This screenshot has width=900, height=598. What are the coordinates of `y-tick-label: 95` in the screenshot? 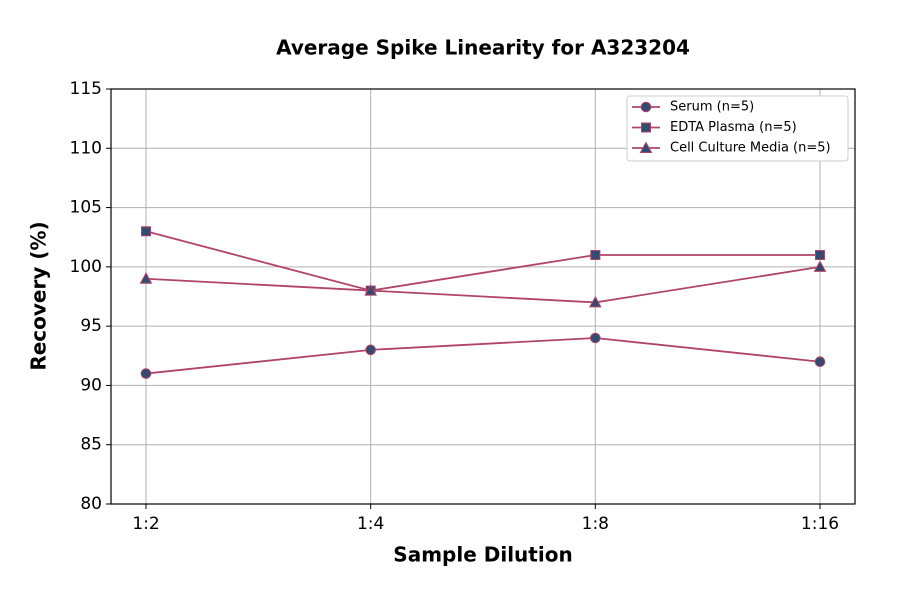 It's located at (91, 326).